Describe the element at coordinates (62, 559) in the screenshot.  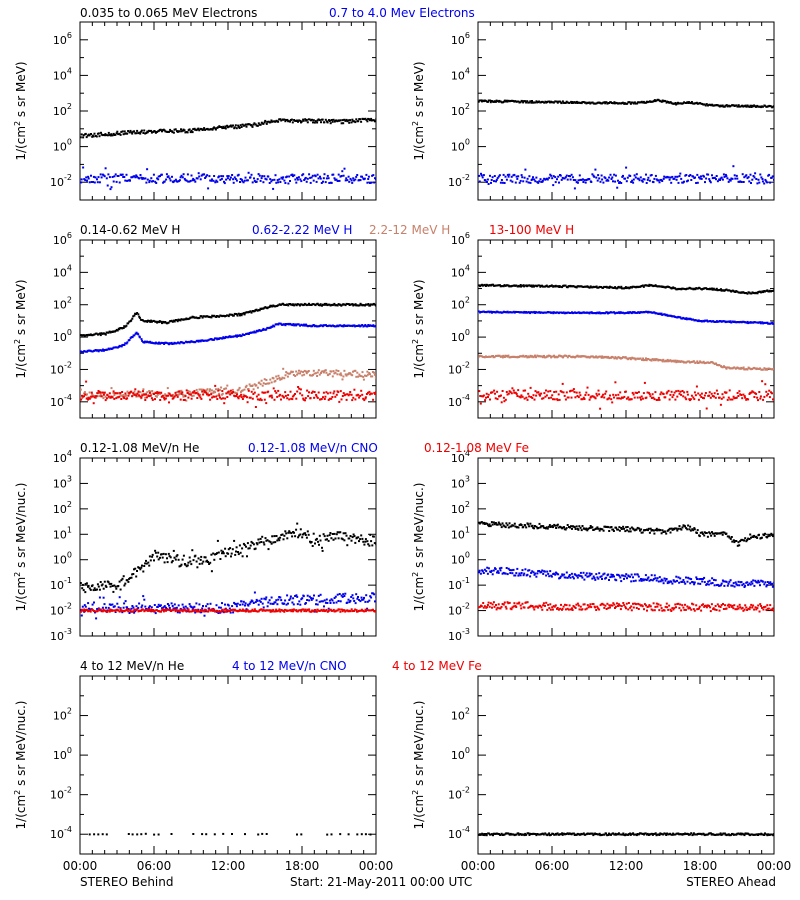
I see `y-tick-label: 10⁰` at that location.